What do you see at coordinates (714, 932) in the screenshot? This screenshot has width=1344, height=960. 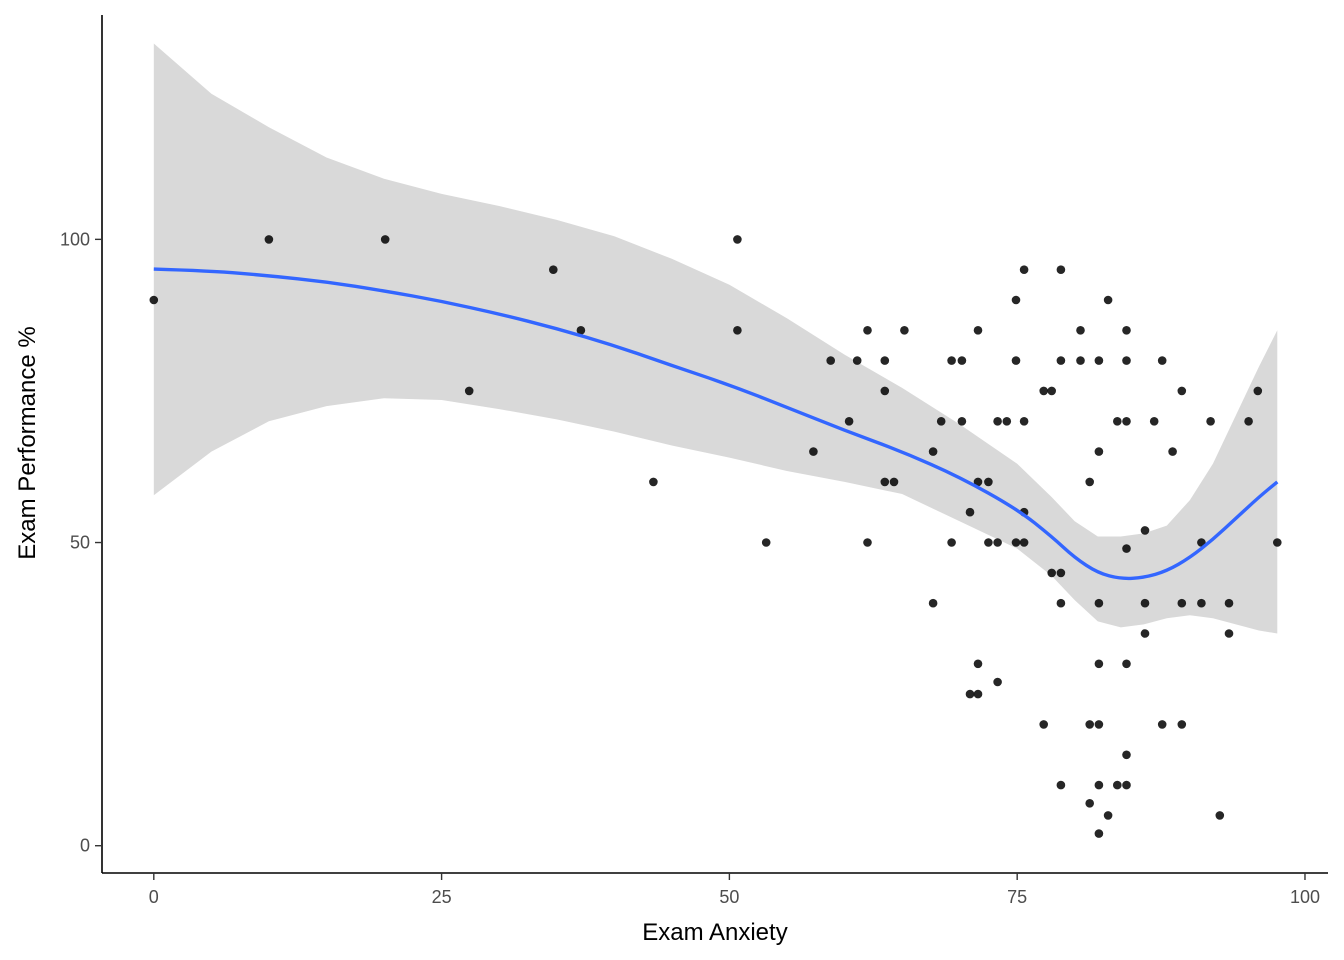 I see `x-axis-title: Exam Anxiety` at bounding box center [714, 932].